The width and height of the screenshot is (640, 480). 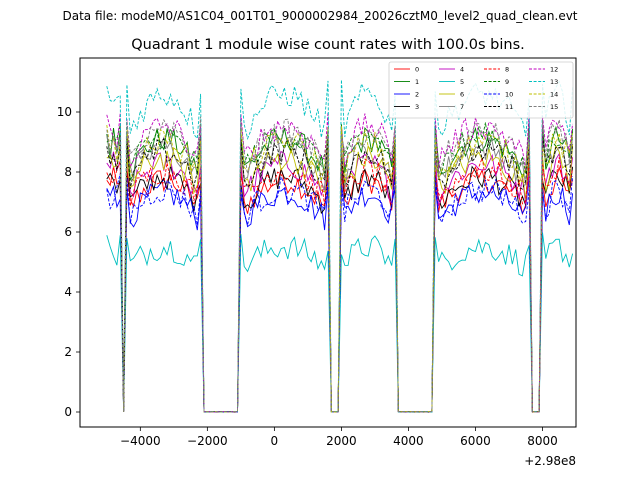 What do you see at coordinates (408, 441) in the screenshot?
I see `x-tick-label: 4000` at bounding box center [408, 441].